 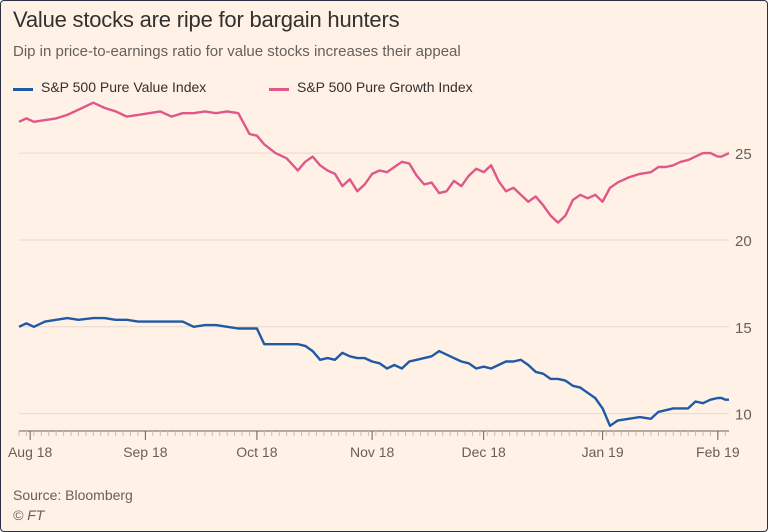 What do you see at coordinates (743, 328) in the screenshot?
I see `y-tick-label-15: 15` at bounding box center [743, 328].